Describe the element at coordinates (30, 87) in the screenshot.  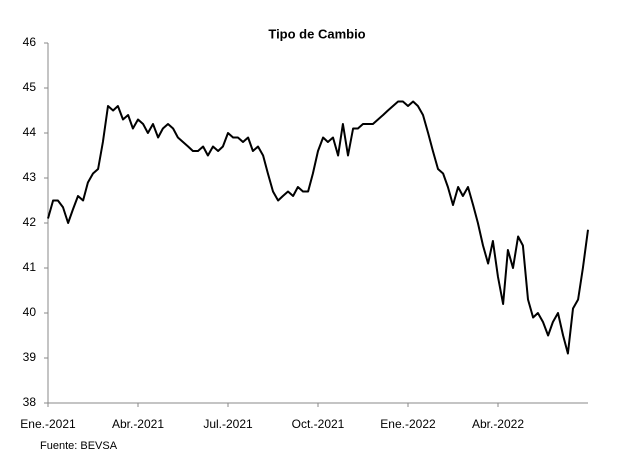
I see `y-tick-label: 45` at that location.